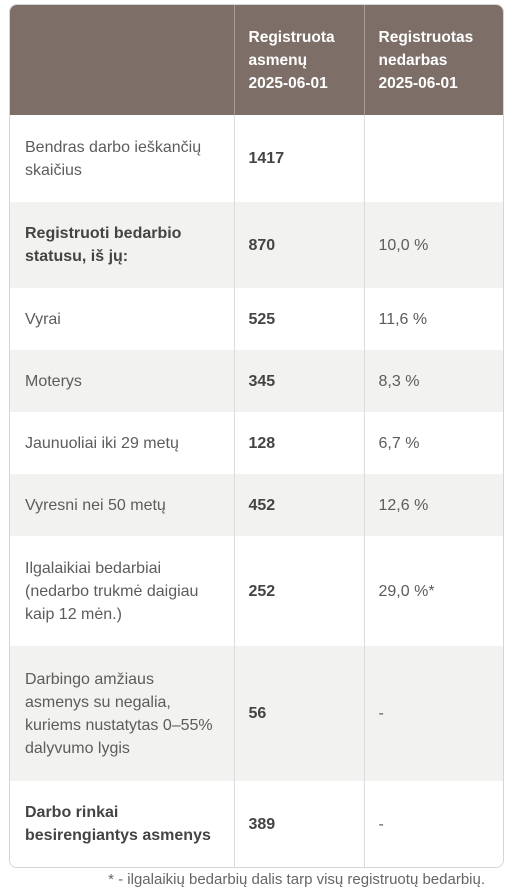  I want to click on row-count: 1417, so click(298, 158).